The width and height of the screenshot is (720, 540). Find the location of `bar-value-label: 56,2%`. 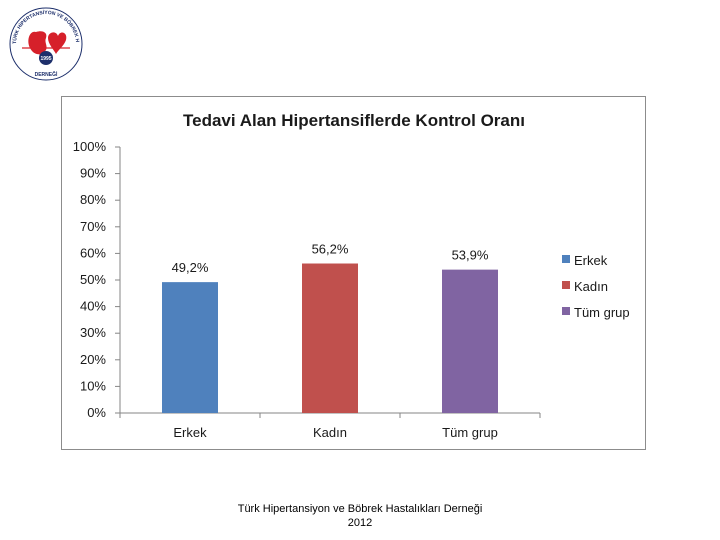

bar-value-label: 56,2% is located at coordinates (330, 249).